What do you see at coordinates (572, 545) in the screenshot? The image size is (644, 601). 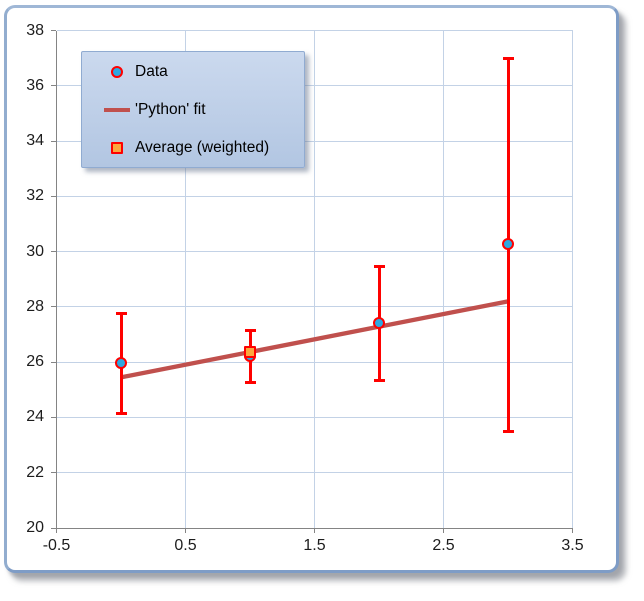 I see `x-tick-label: 3.5` at bounding box center [572, 545].